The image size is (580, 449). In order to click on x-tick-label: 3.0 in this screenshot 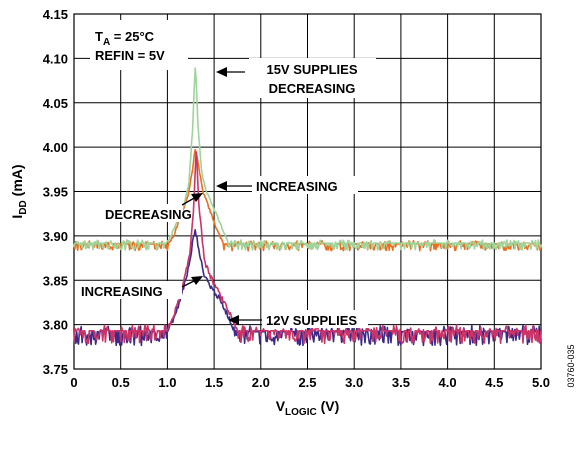, I will do `click(354, 382)`.